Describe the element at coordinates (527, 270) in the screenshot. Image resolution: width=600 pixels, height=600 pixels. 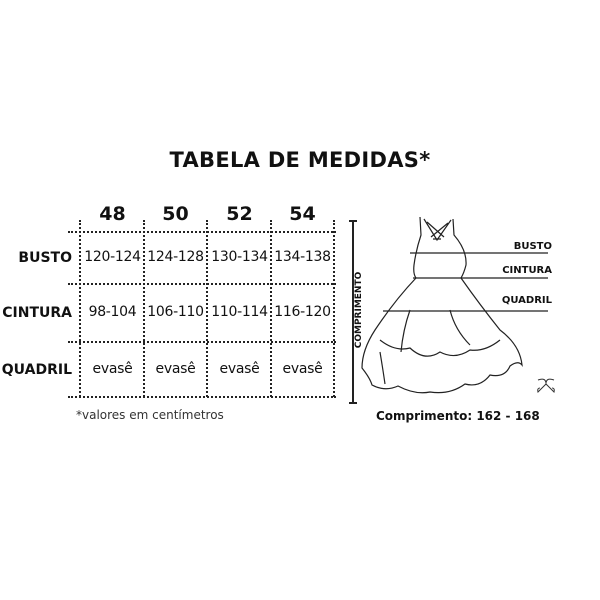
I see `label-cintura: CINTURA` at that location.